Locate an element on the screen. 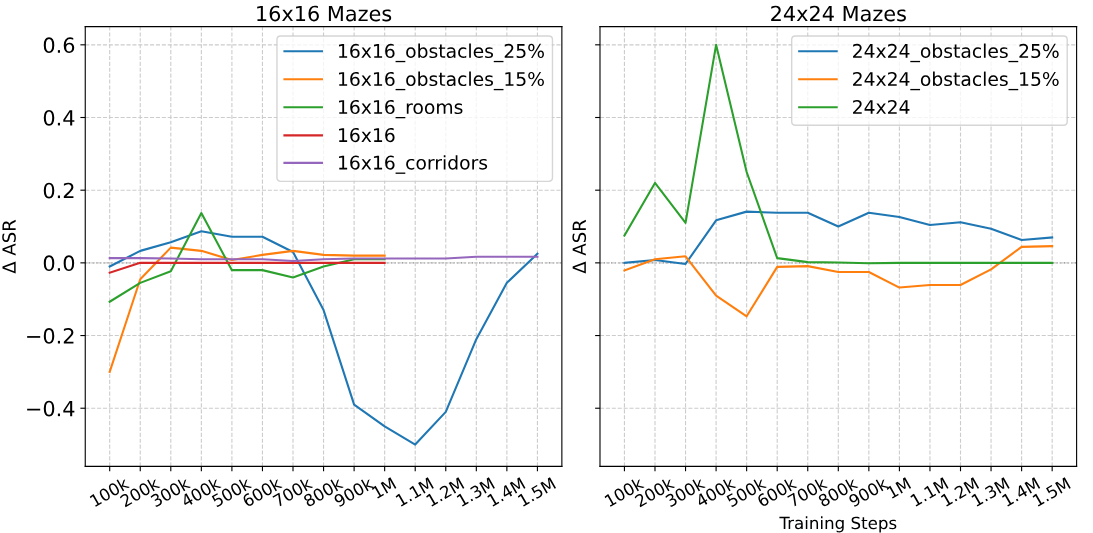  x-axis-title: Training Steps is located at coordinates (838, 524).